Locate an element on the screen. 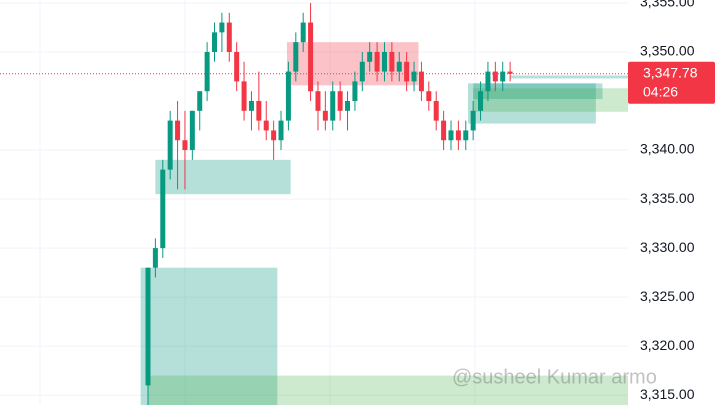 This screenshot has height=405, width=720. y-tick-label: 3,335.00 is located at coordinates (667, 198).